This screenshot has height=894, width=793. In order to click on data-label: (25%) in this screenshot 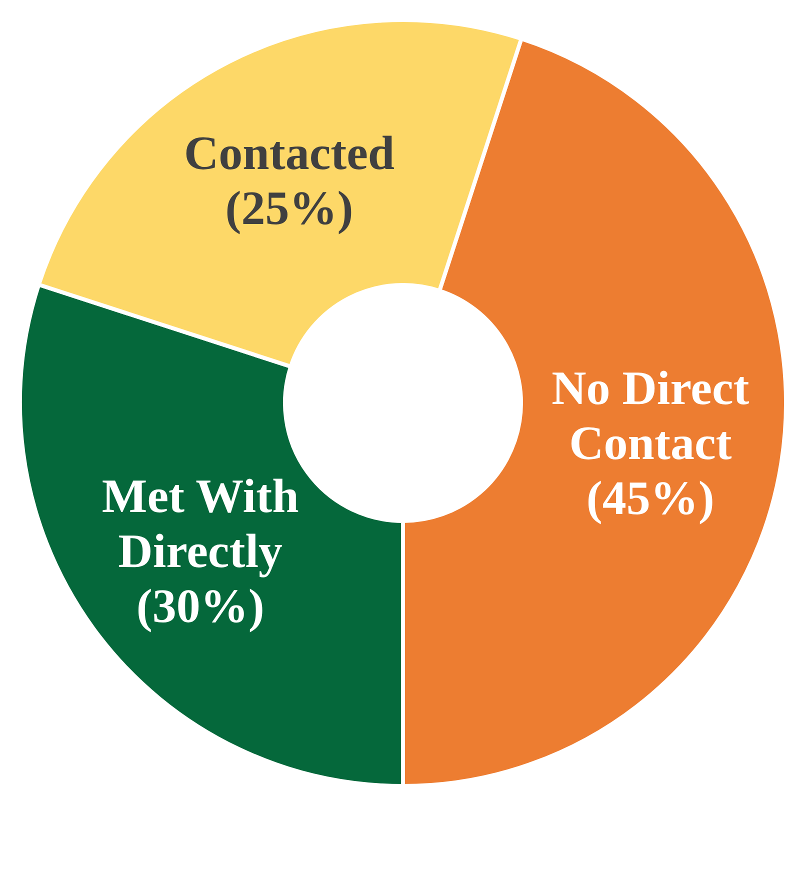, I will do `click(289, 209)`.